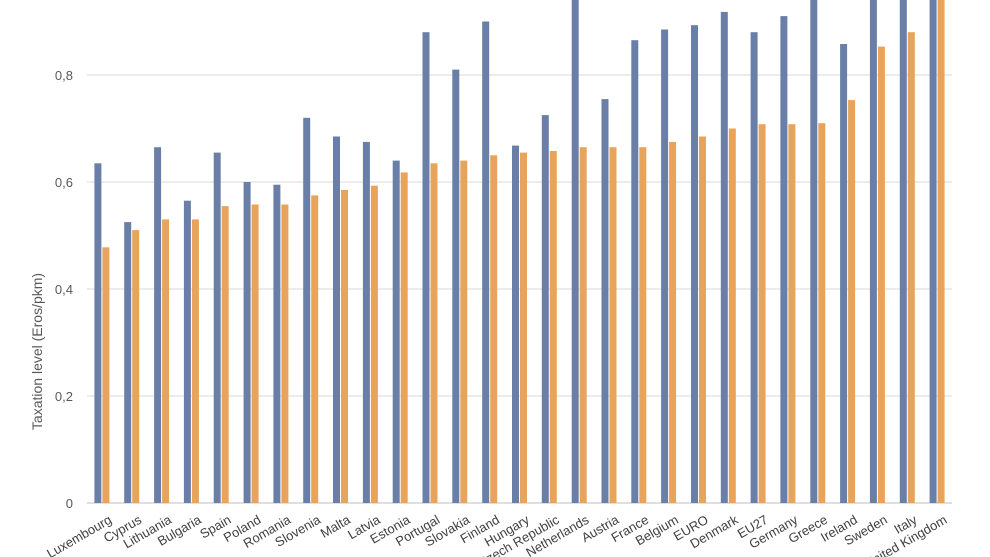 This screenshot has height=557, width=990. I want to click on bar-series1-slovenia, so click(307, 310).